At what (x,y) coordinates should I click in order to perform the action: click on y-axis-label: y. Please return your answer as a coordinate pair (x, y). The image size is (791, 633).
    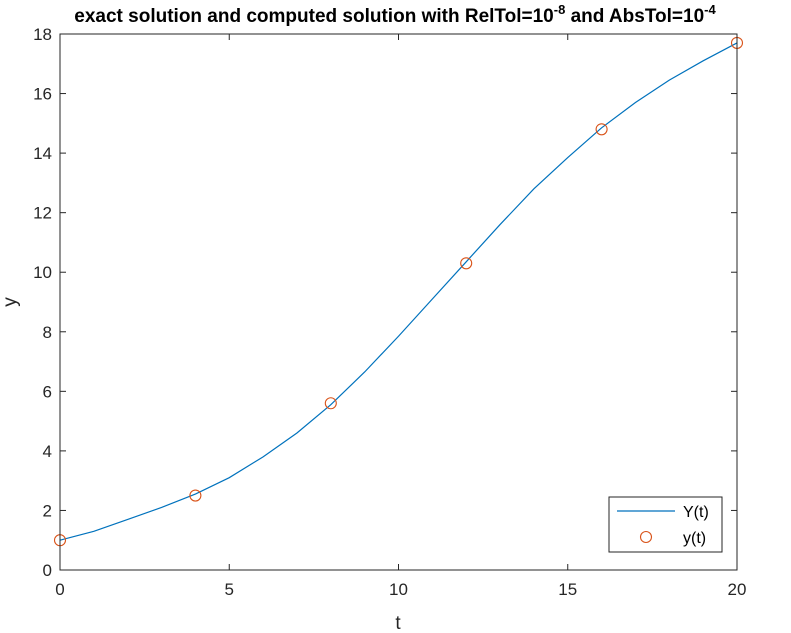
    Looking at the image, I should click on (10, 302).